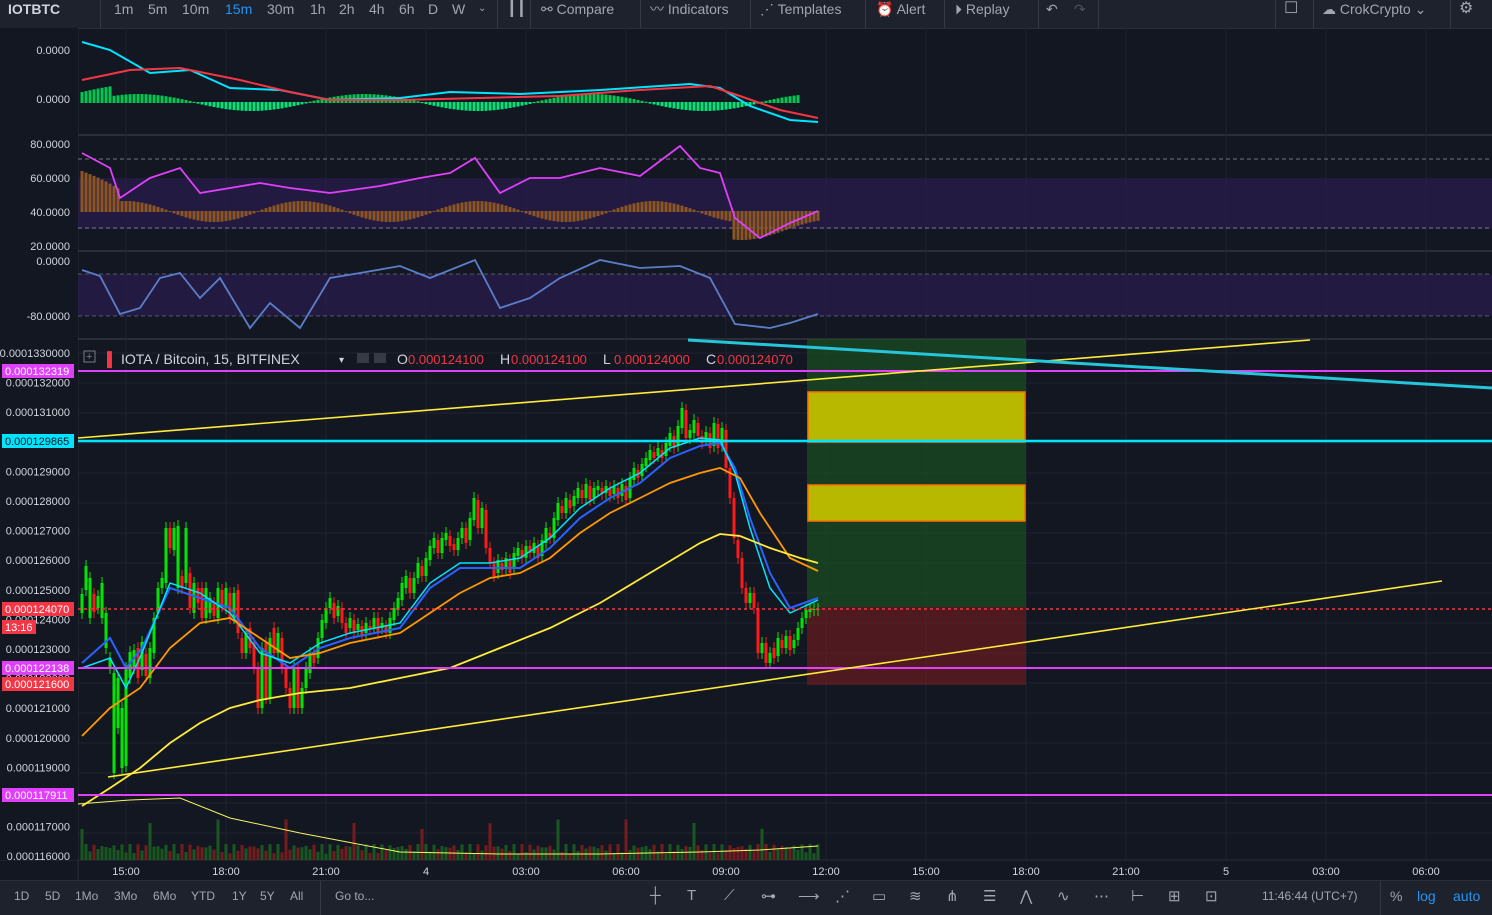 Image resolution: width=1492 pixels, height=915 pixels. I want to click on percent-scale-toggle: %, so click(1396, 896).